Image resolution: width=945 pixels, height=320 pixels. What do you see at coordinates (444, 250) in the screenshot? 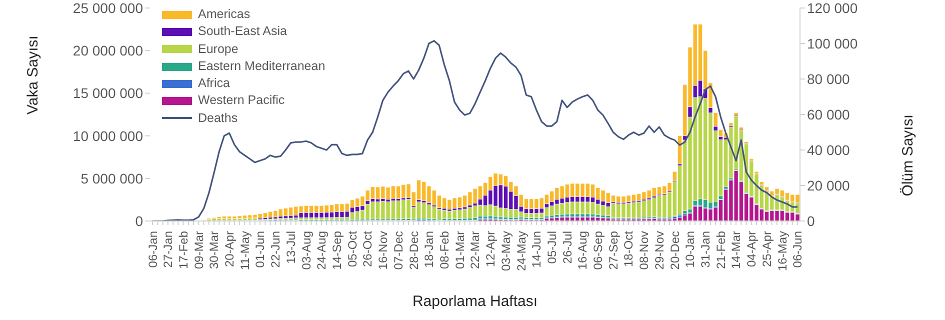
I see `x-tick-label: 08-Feb` at bounding box center [444, 250].